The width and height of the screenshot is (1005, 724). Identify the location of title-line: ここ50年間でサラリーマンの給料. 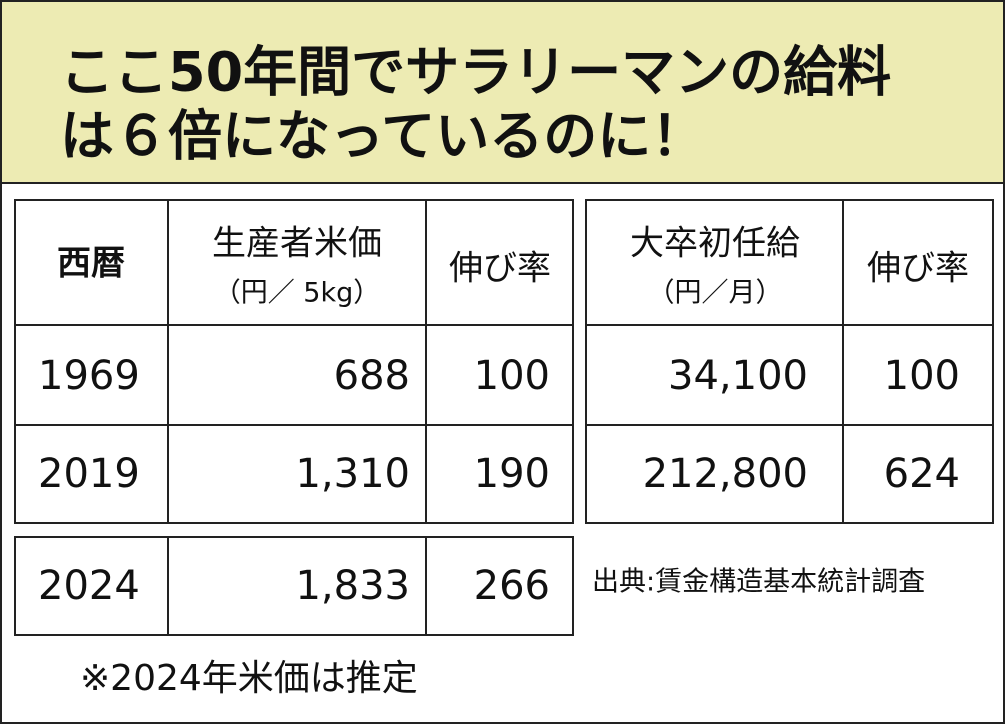
(475, 72).